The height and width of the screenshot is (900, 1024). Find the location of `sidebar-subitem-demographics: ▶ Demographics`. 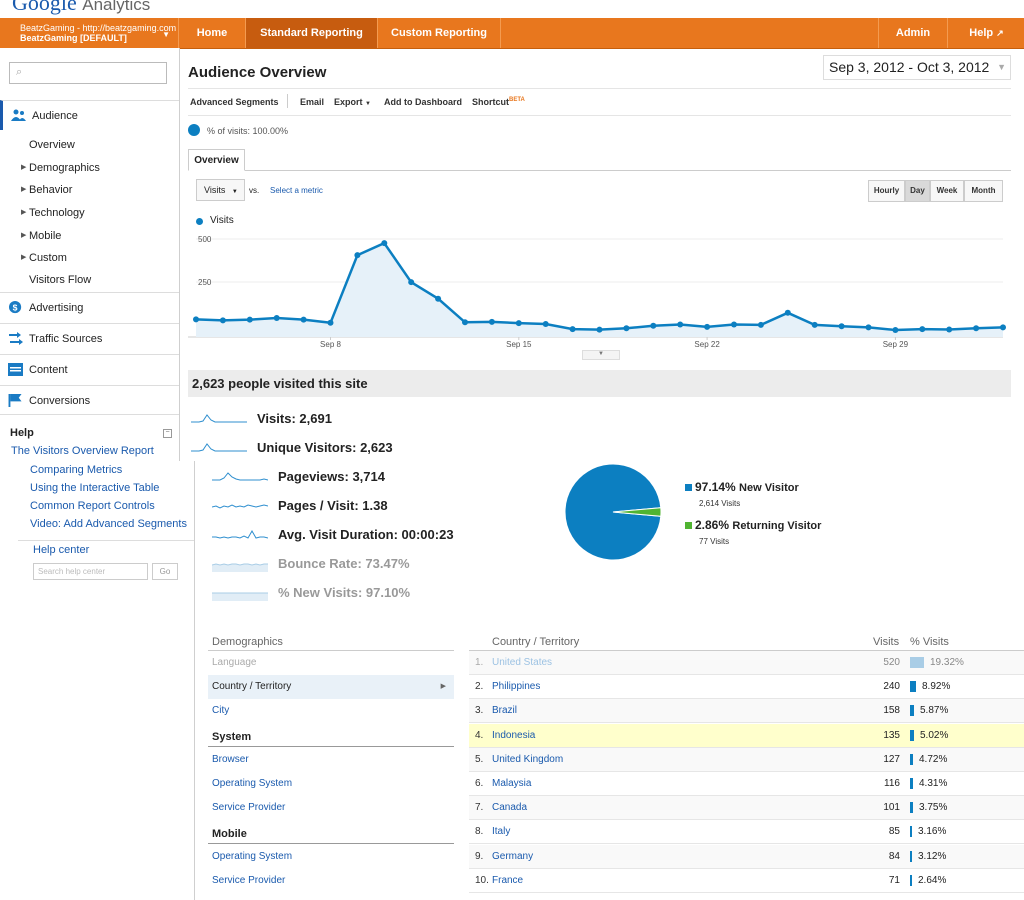

sidebar-subitem-demographics: ▶ Demographics is located at coordinates (89, 168).